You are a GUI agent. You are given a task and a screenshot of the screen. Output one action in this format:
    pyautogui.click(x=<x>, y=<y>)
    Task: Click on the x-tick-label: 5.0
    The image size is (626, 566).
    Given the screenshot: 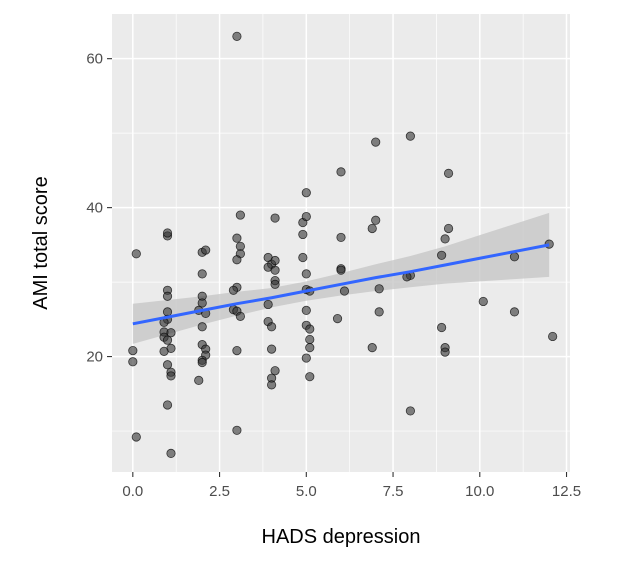 What is the action you would take?
    pyautogui.click(x=306, y=491)
    